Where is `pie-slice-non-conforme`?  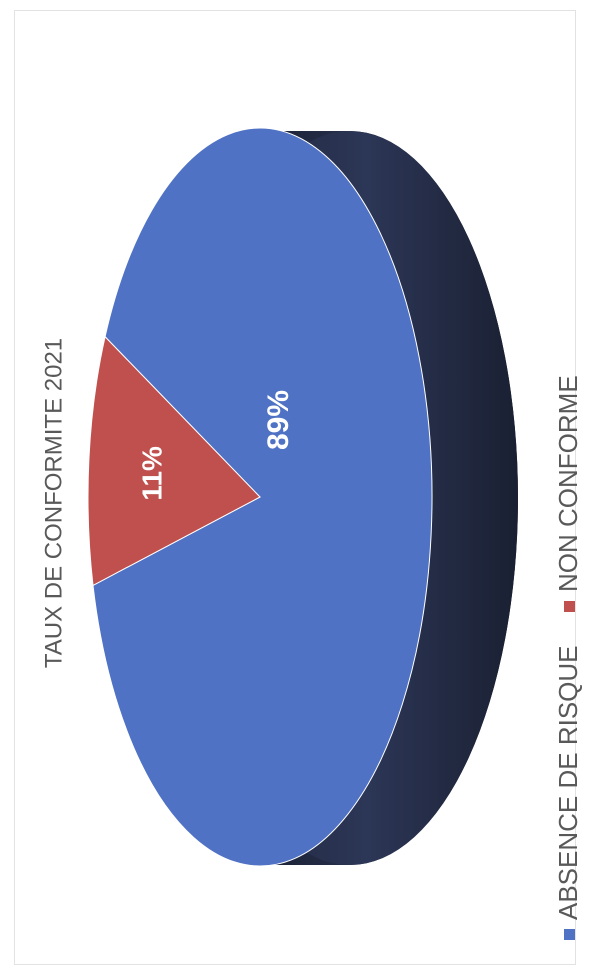 pie-slice-non-conforme is located at coordinates (174, 461).